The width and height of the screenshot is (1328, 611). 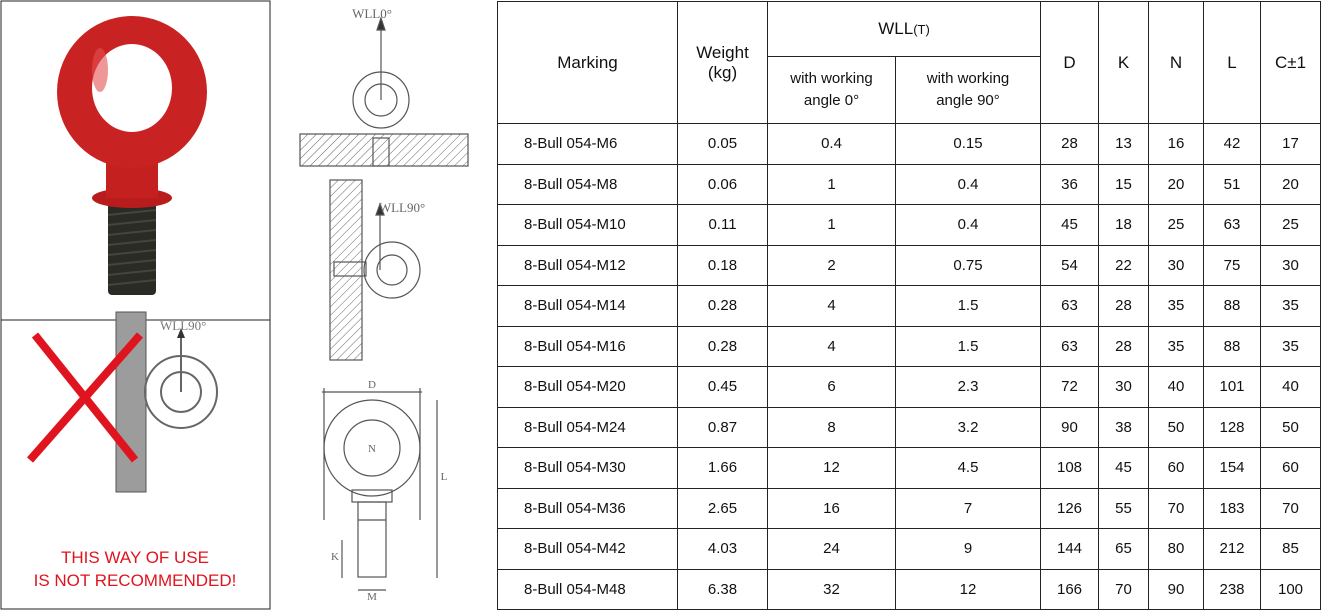 I want to click on marking-cell: 8-Bull 054-M12, so click(x=587, y=265).